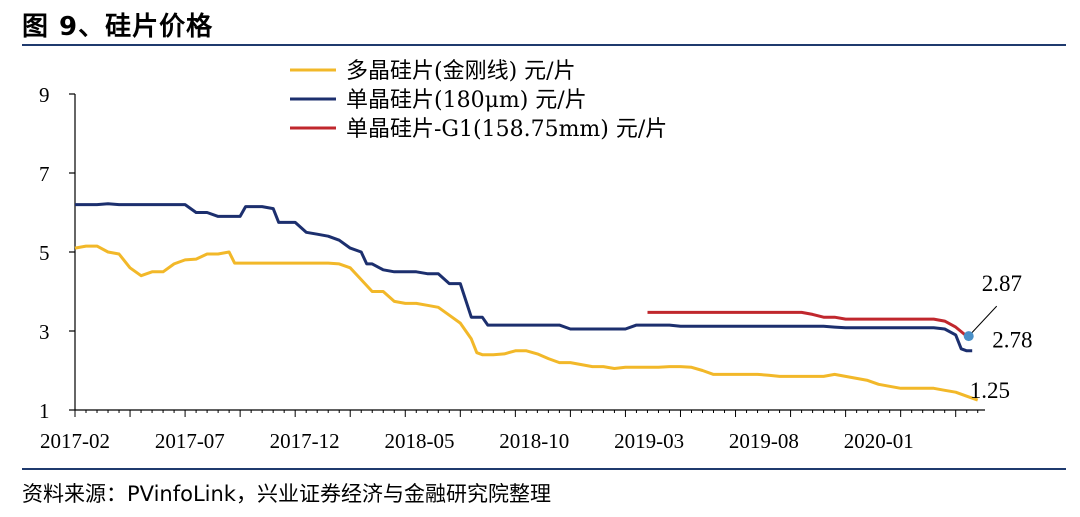  I want to click on title-divider, so click(544, 45).